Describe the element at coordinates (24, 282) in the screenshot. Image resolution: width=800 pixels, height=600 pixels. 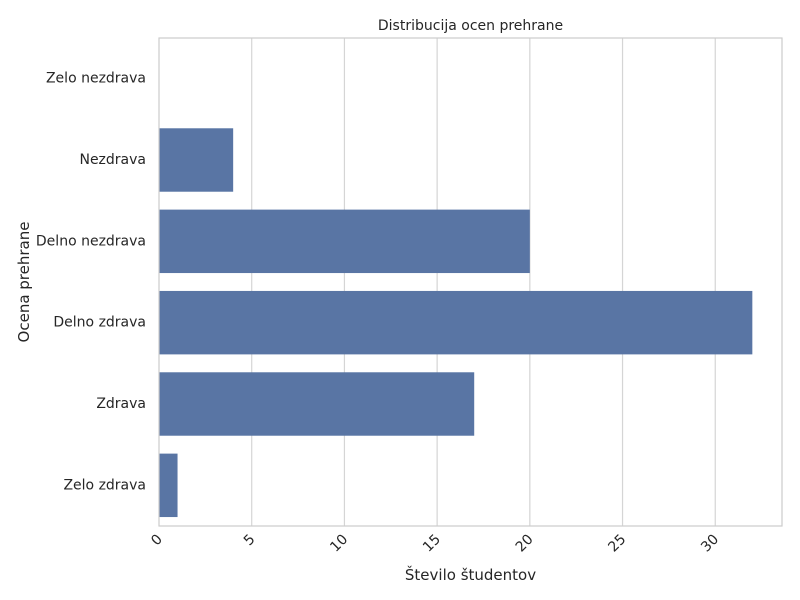
I see `y-axis-label: Ocena prehrane` at that location.